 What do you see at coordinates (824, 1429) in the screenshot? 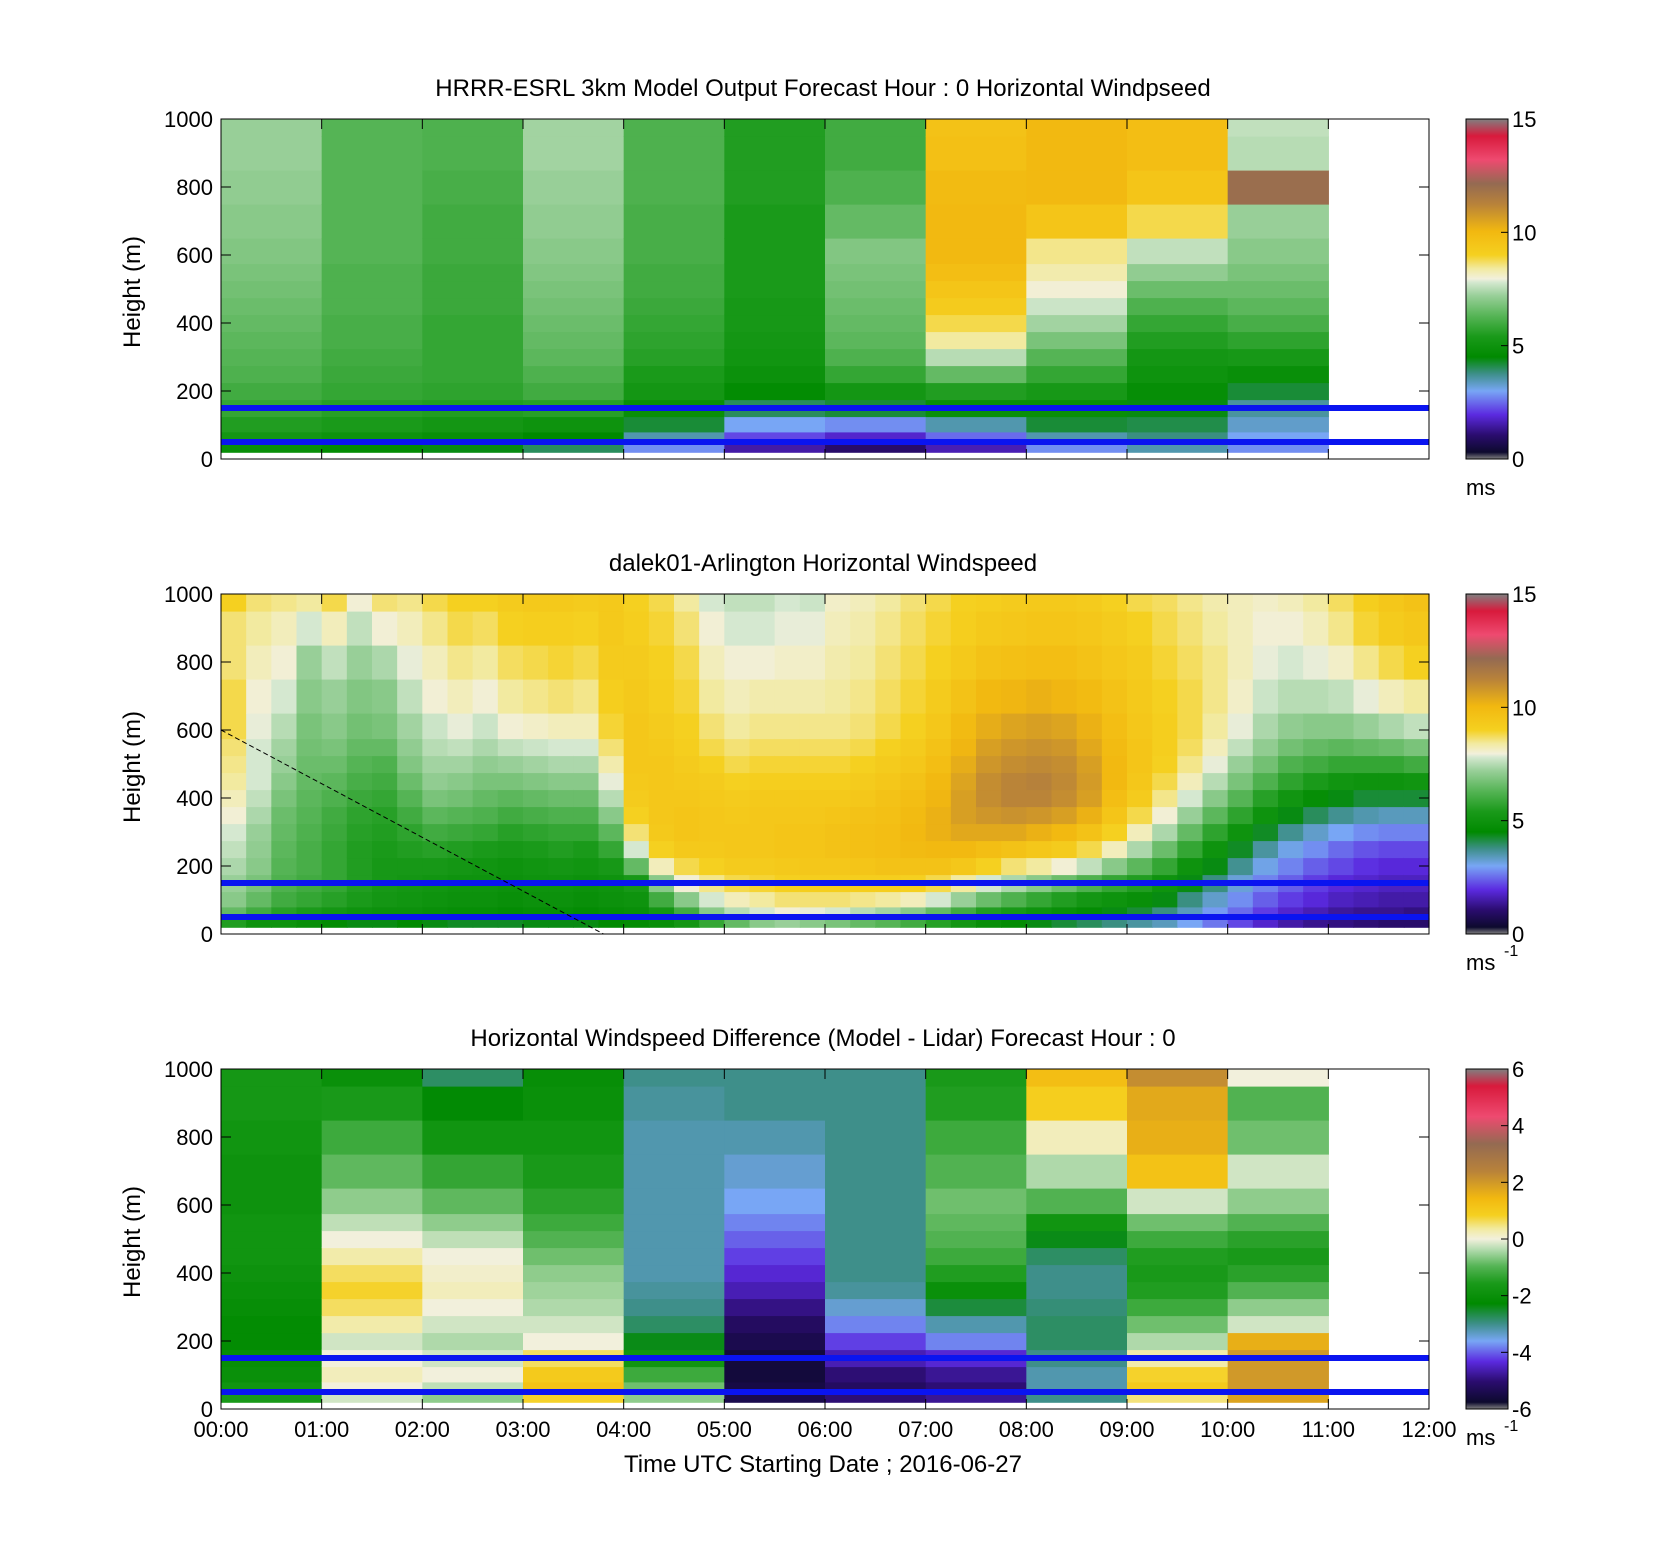
I see `x-tick-label: 06:00` at bounding box center [824, 1429].